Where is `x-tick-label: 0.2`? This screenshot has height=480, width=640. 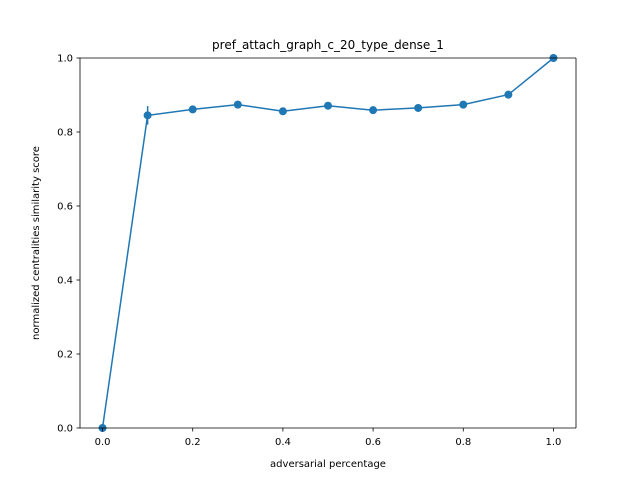
x-tick-label: 0.2 is located at coordinates (193, 442).